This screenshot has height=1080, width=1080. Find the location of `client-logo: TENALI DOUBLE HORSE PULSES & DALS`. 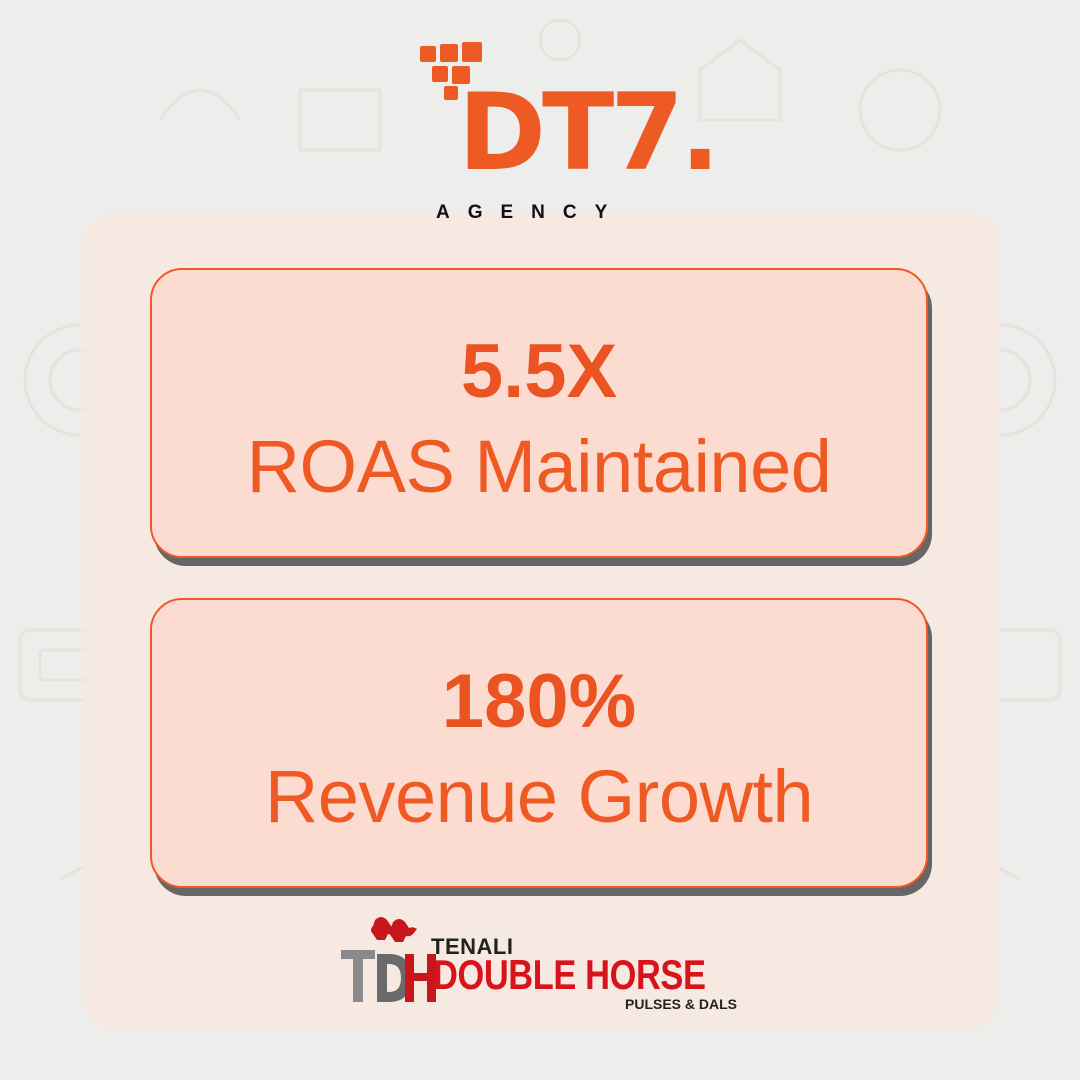

client-logo: TENALI DOUBLE HORSE PULSES & DALS is located at coordinates (547, 967).